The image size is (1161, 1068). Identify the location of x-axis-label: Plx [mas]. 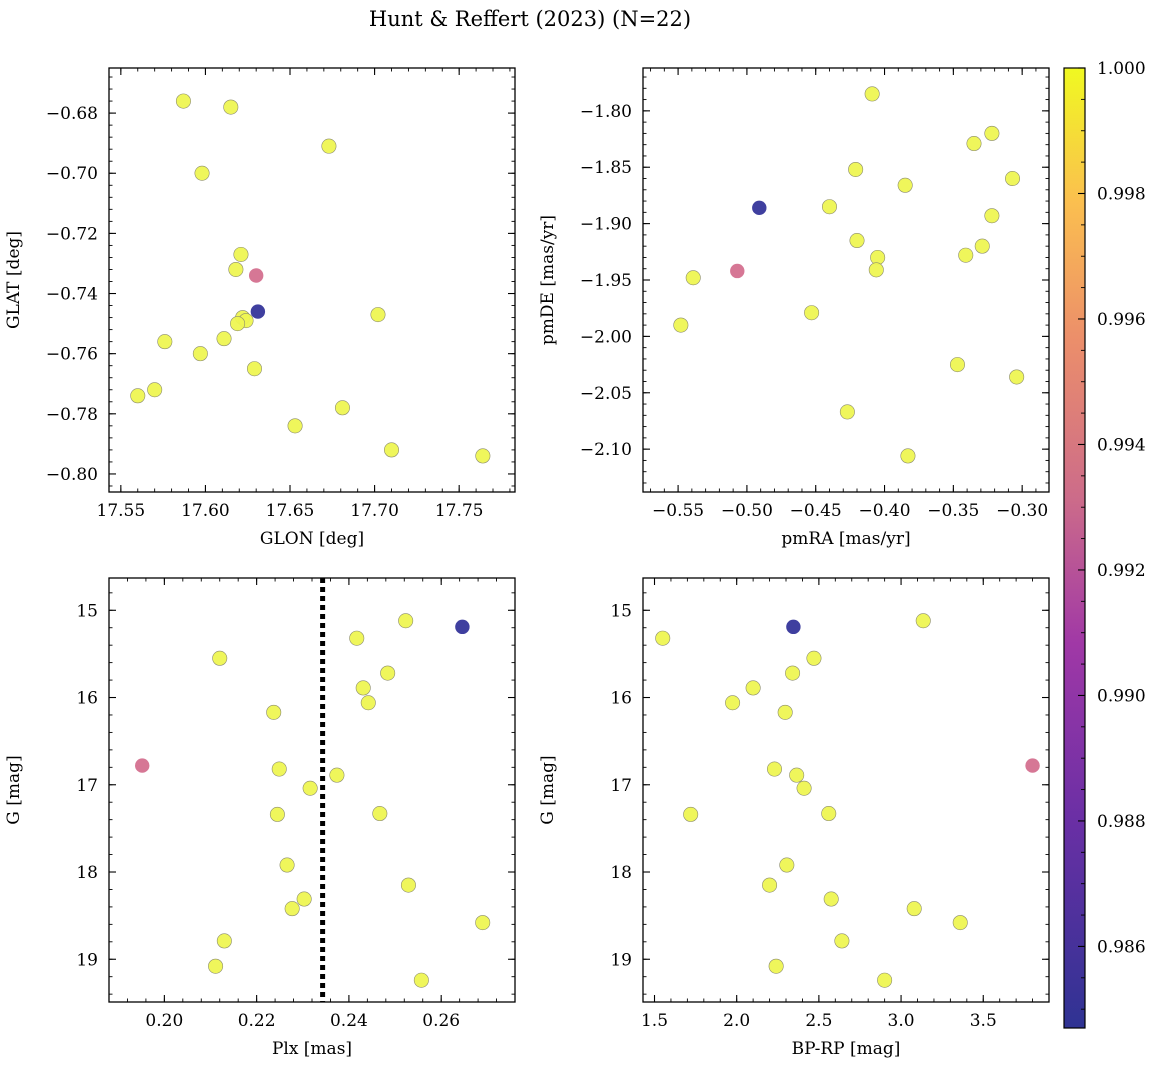
(312, 1049).